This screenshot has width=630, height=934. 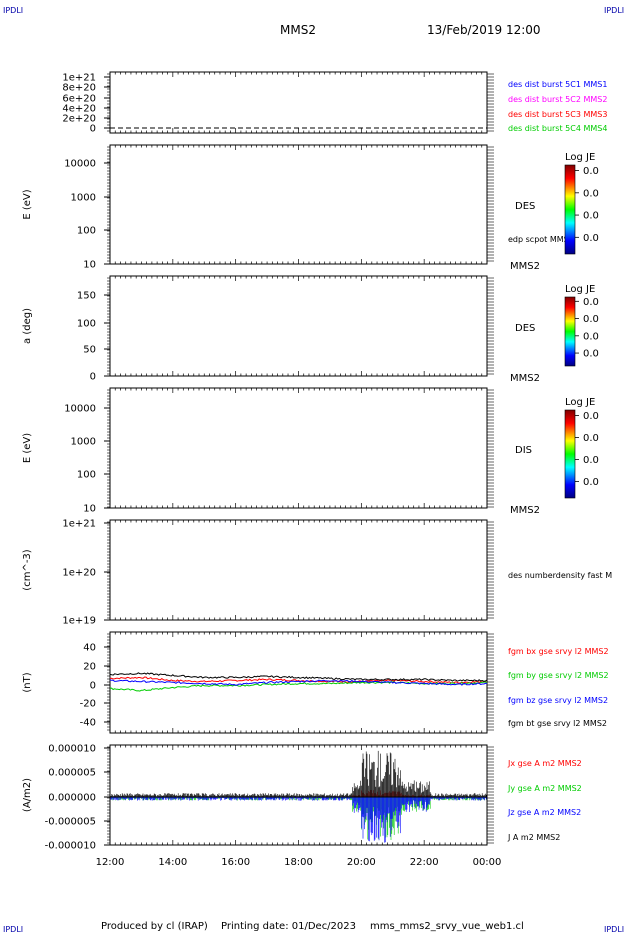 What do you see at coordinates (523, 450) in the screenshot?
I see `instrument-label: DIS` at bounding box center [523, 450].